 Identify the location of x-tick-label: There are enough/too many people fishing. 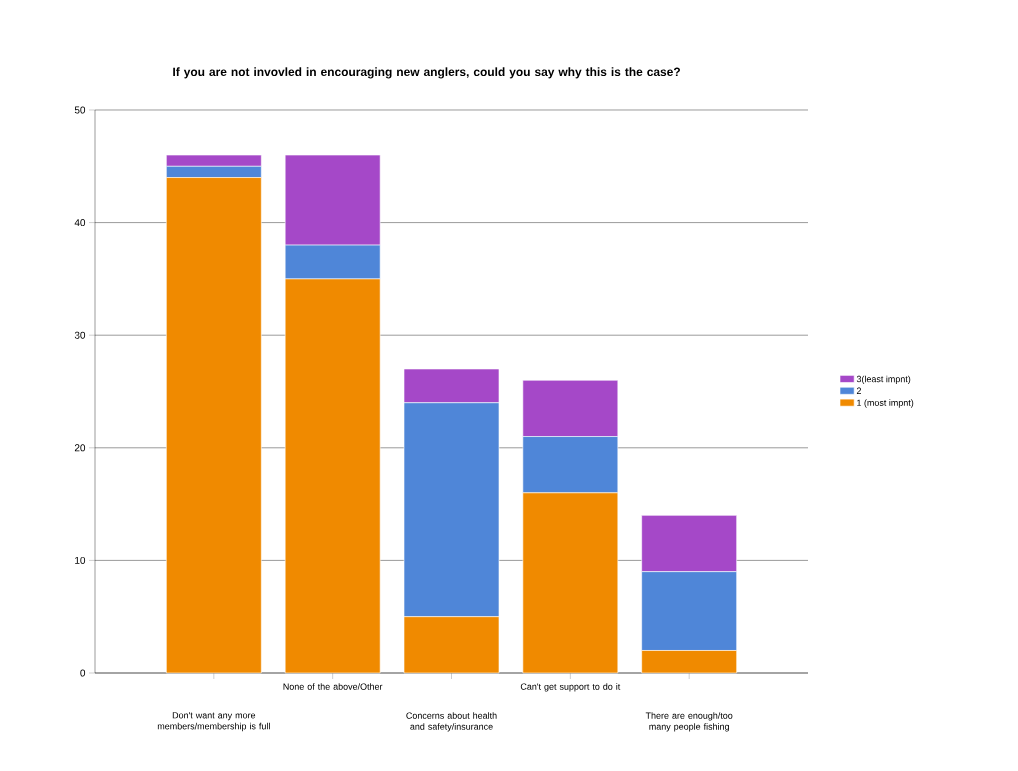
(689, 722).